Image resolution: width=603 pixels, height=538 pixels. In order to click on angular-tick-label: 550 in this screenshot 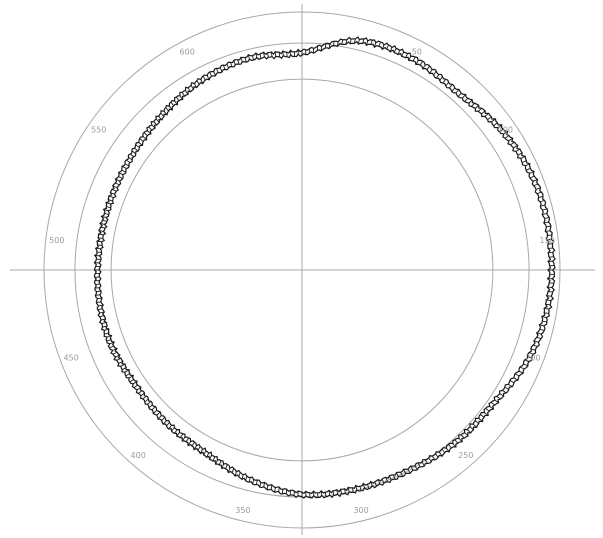, I will do `click(98, 130)`.